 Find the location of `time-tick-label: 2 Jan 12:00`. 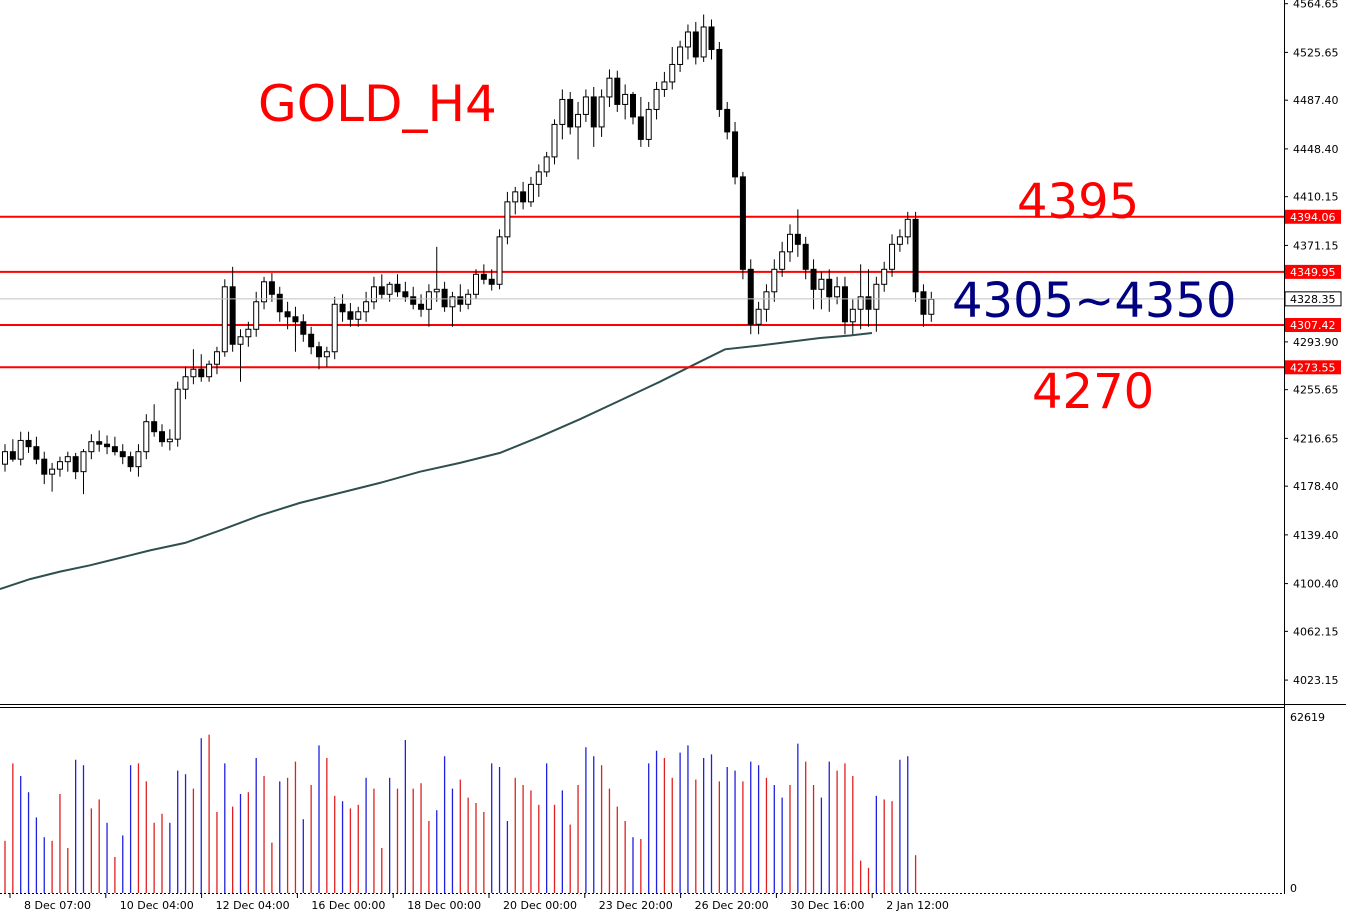

time-tick-label: 2 Jan 12:00 is located at coordinates (917, 905).